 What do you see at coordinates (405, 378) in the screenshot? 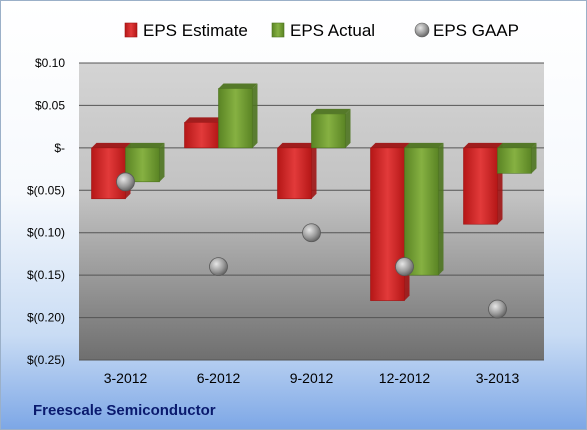
I see `x-category-label: 12-2012` at bounding box center [405, 378].